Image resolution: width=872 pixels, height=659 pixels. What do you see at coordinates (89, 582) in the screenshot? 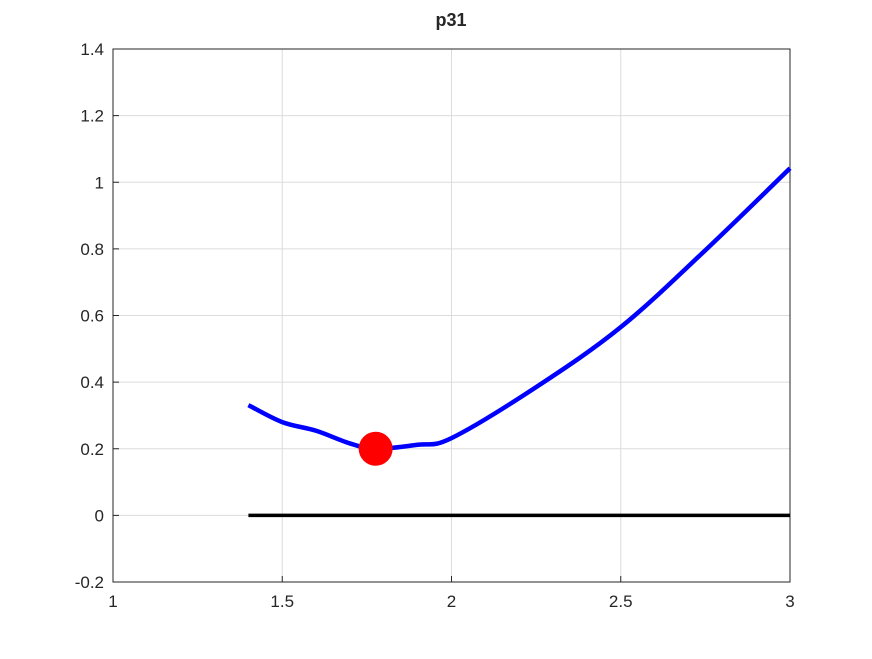
I see `y-tick-label: -0.2` at bounding box center [89, 582].